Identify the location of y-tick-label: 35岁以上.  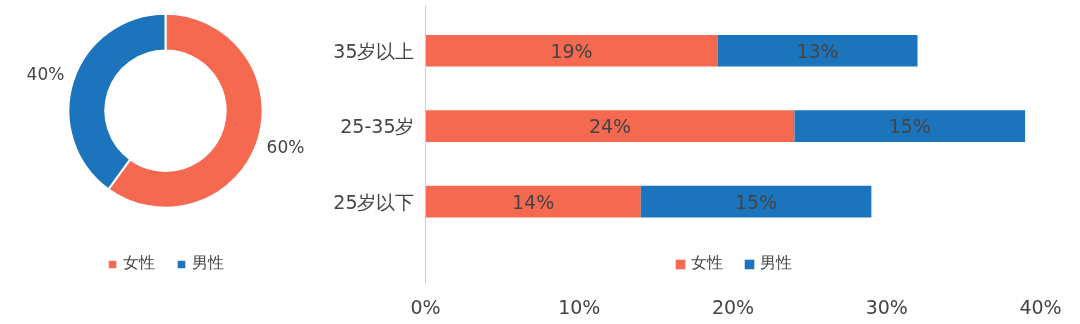
(374, 50).